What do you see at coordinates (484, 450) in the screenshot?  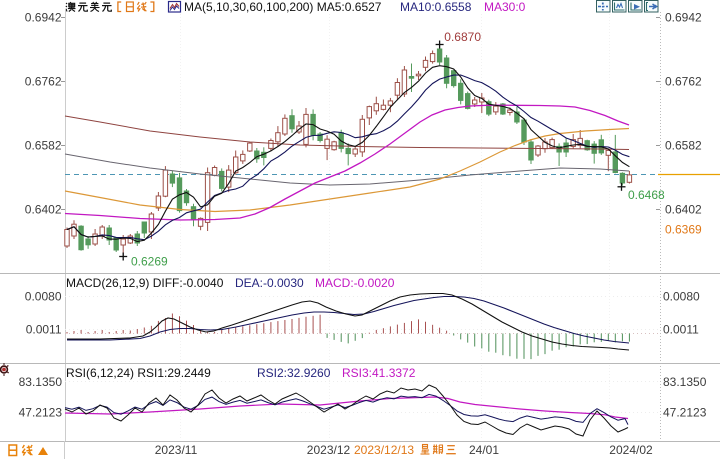 I see `svg-text: 24/01` at bounding box center [484, 450].